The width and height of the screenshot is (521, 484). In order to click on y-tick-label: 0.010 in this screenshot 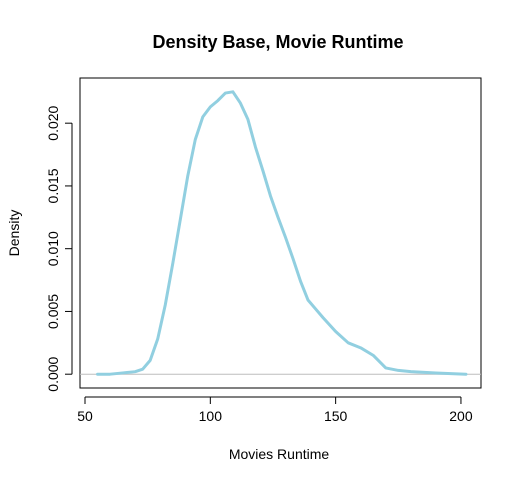, I will do `click(53, 248)`.